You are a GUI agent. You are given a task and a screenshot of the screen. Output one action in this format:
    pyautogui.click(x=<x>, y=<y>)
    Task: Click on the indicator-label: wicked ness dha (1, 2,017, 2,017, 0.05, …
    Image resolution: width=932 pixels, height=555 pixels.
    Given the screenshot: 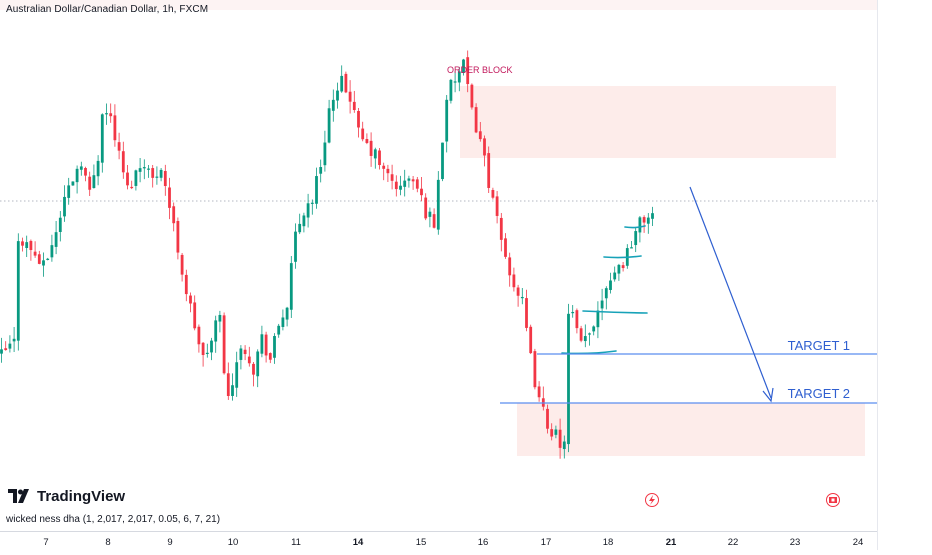 What is the action you would take?
    pyautogui.click(x=113, y=519)
    